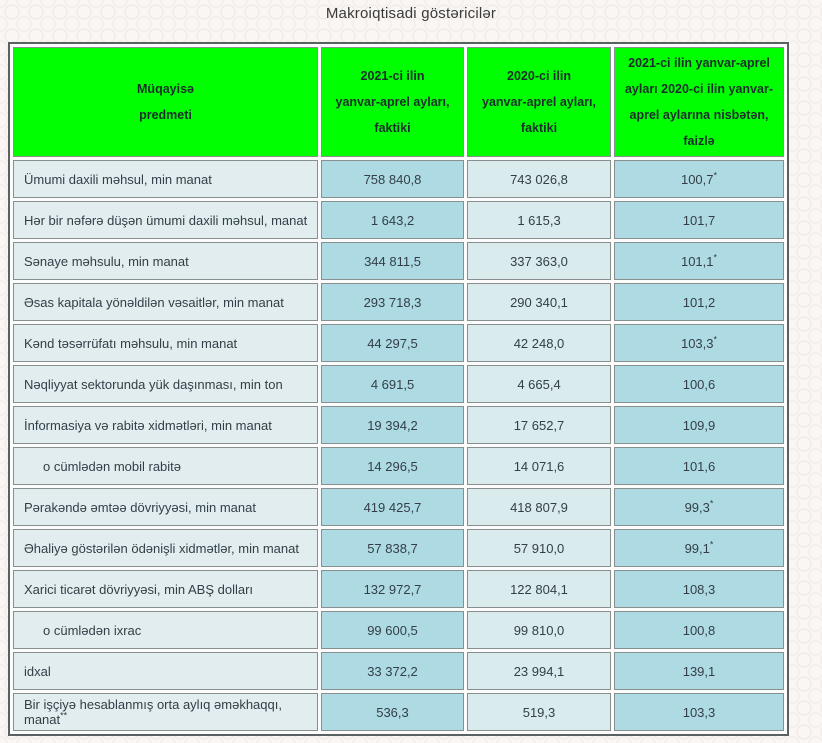 This screenshot has width=822, height=743. Describe the element at coordinates (392, 425) in the screenshot. I see `value-2021-cell: 19 394,2` at that location.